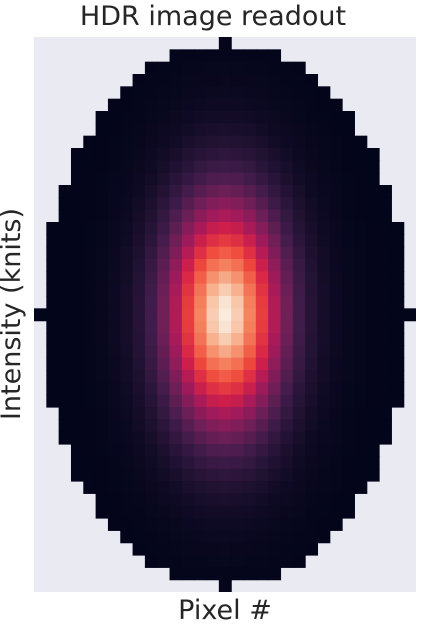 Image resolution: width=426 pixels, height=631 pixels. What do you see at coordinates (213, 16) in the screenshot?
I see `chart-title: HDR image readout` at bounding box center [213, 16].